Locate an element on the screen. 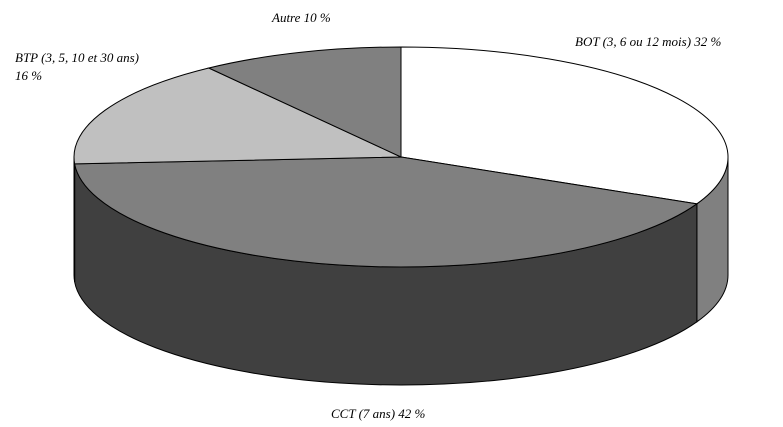  pie-side-btp is located at coordinates (74, 219).